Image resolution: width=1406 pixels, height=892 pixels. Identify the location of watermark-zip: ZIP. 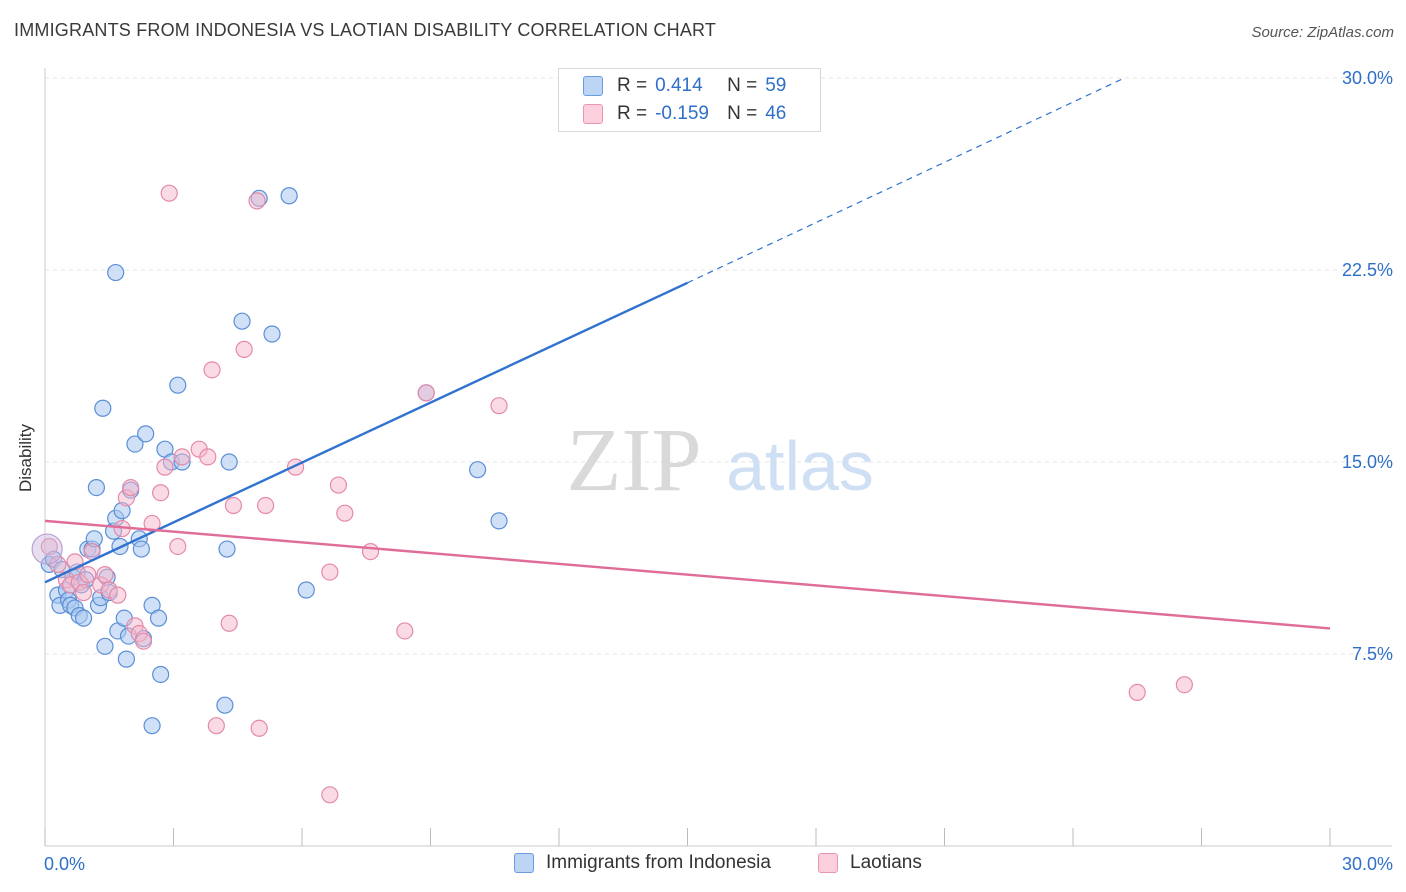
(634, 460).